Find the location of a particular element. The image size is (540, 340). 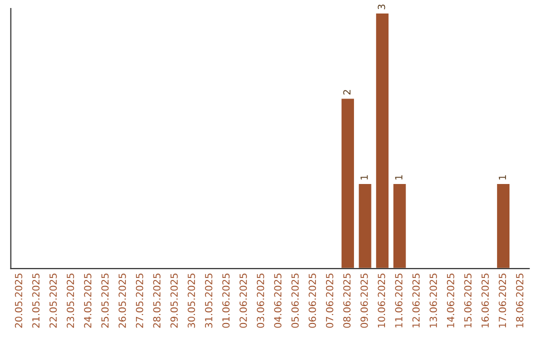

x-tick-label: 01.06.2025 is located at coordinates (226, 301).